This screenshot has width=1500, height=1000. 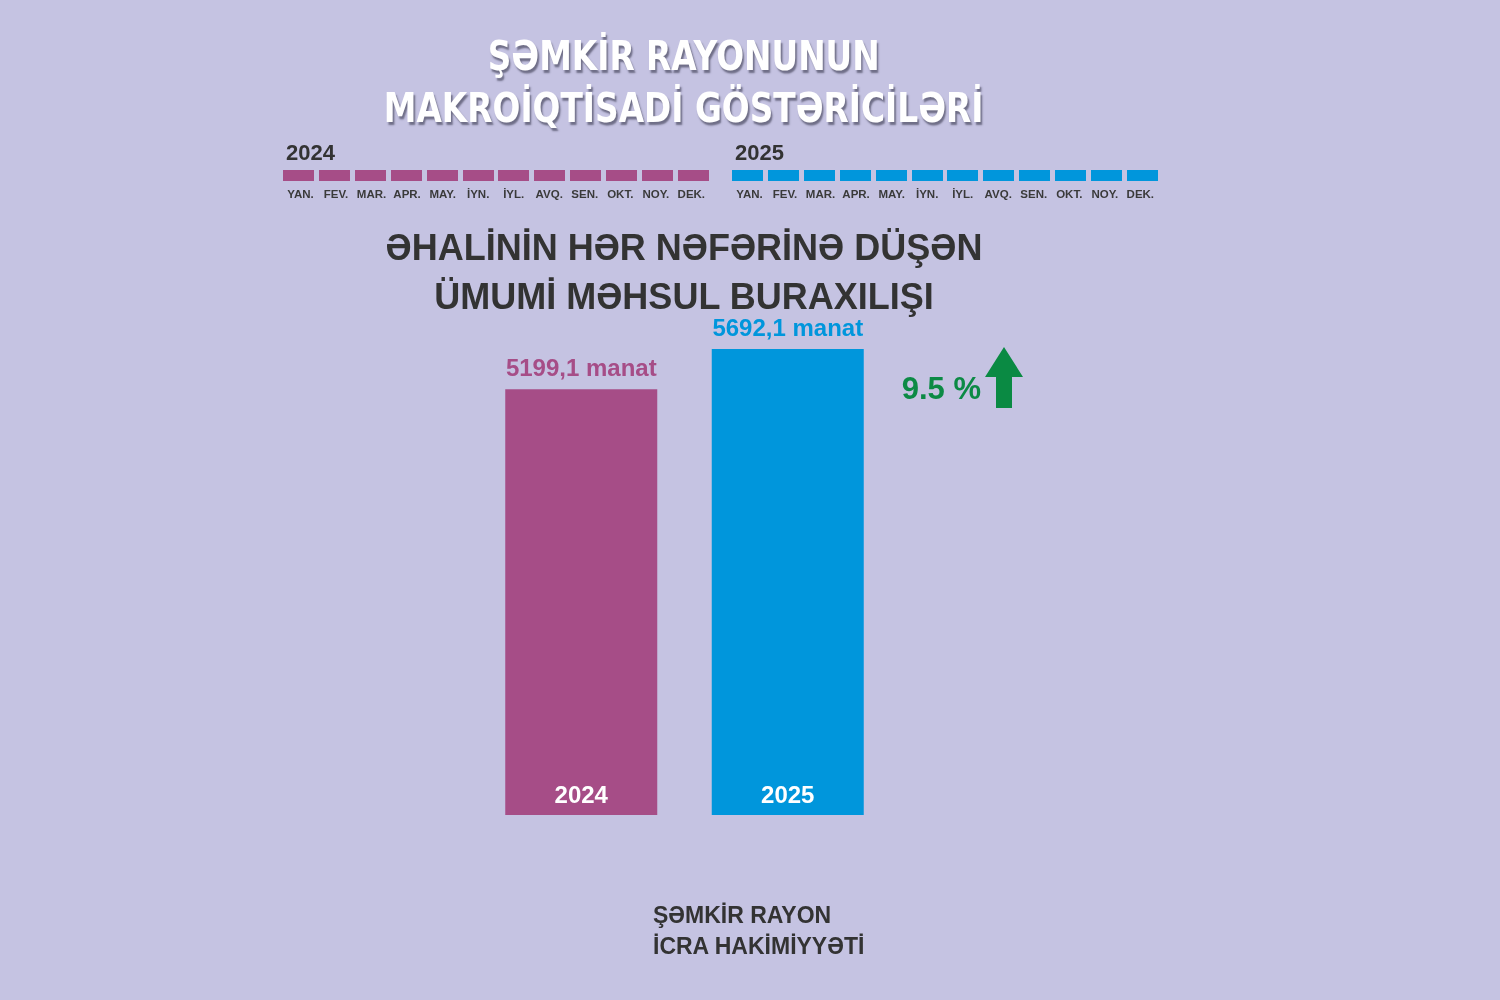 I want to click on text: 9.5 %, so click(x=941, y=388).